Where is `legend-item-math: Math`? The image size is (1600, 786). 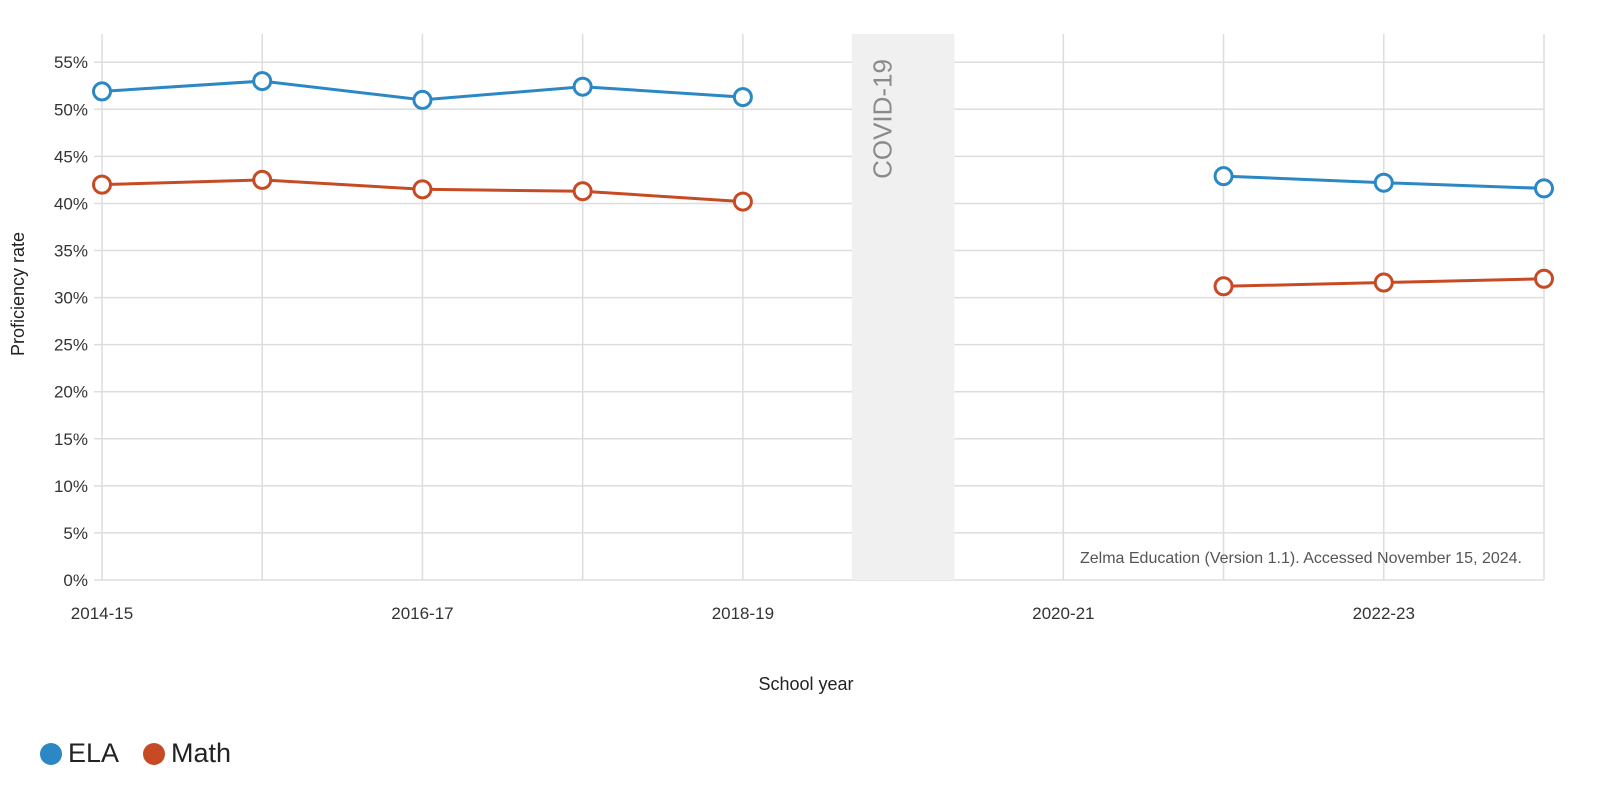
legend-item-math: Math is located at coordinates (187, 753).